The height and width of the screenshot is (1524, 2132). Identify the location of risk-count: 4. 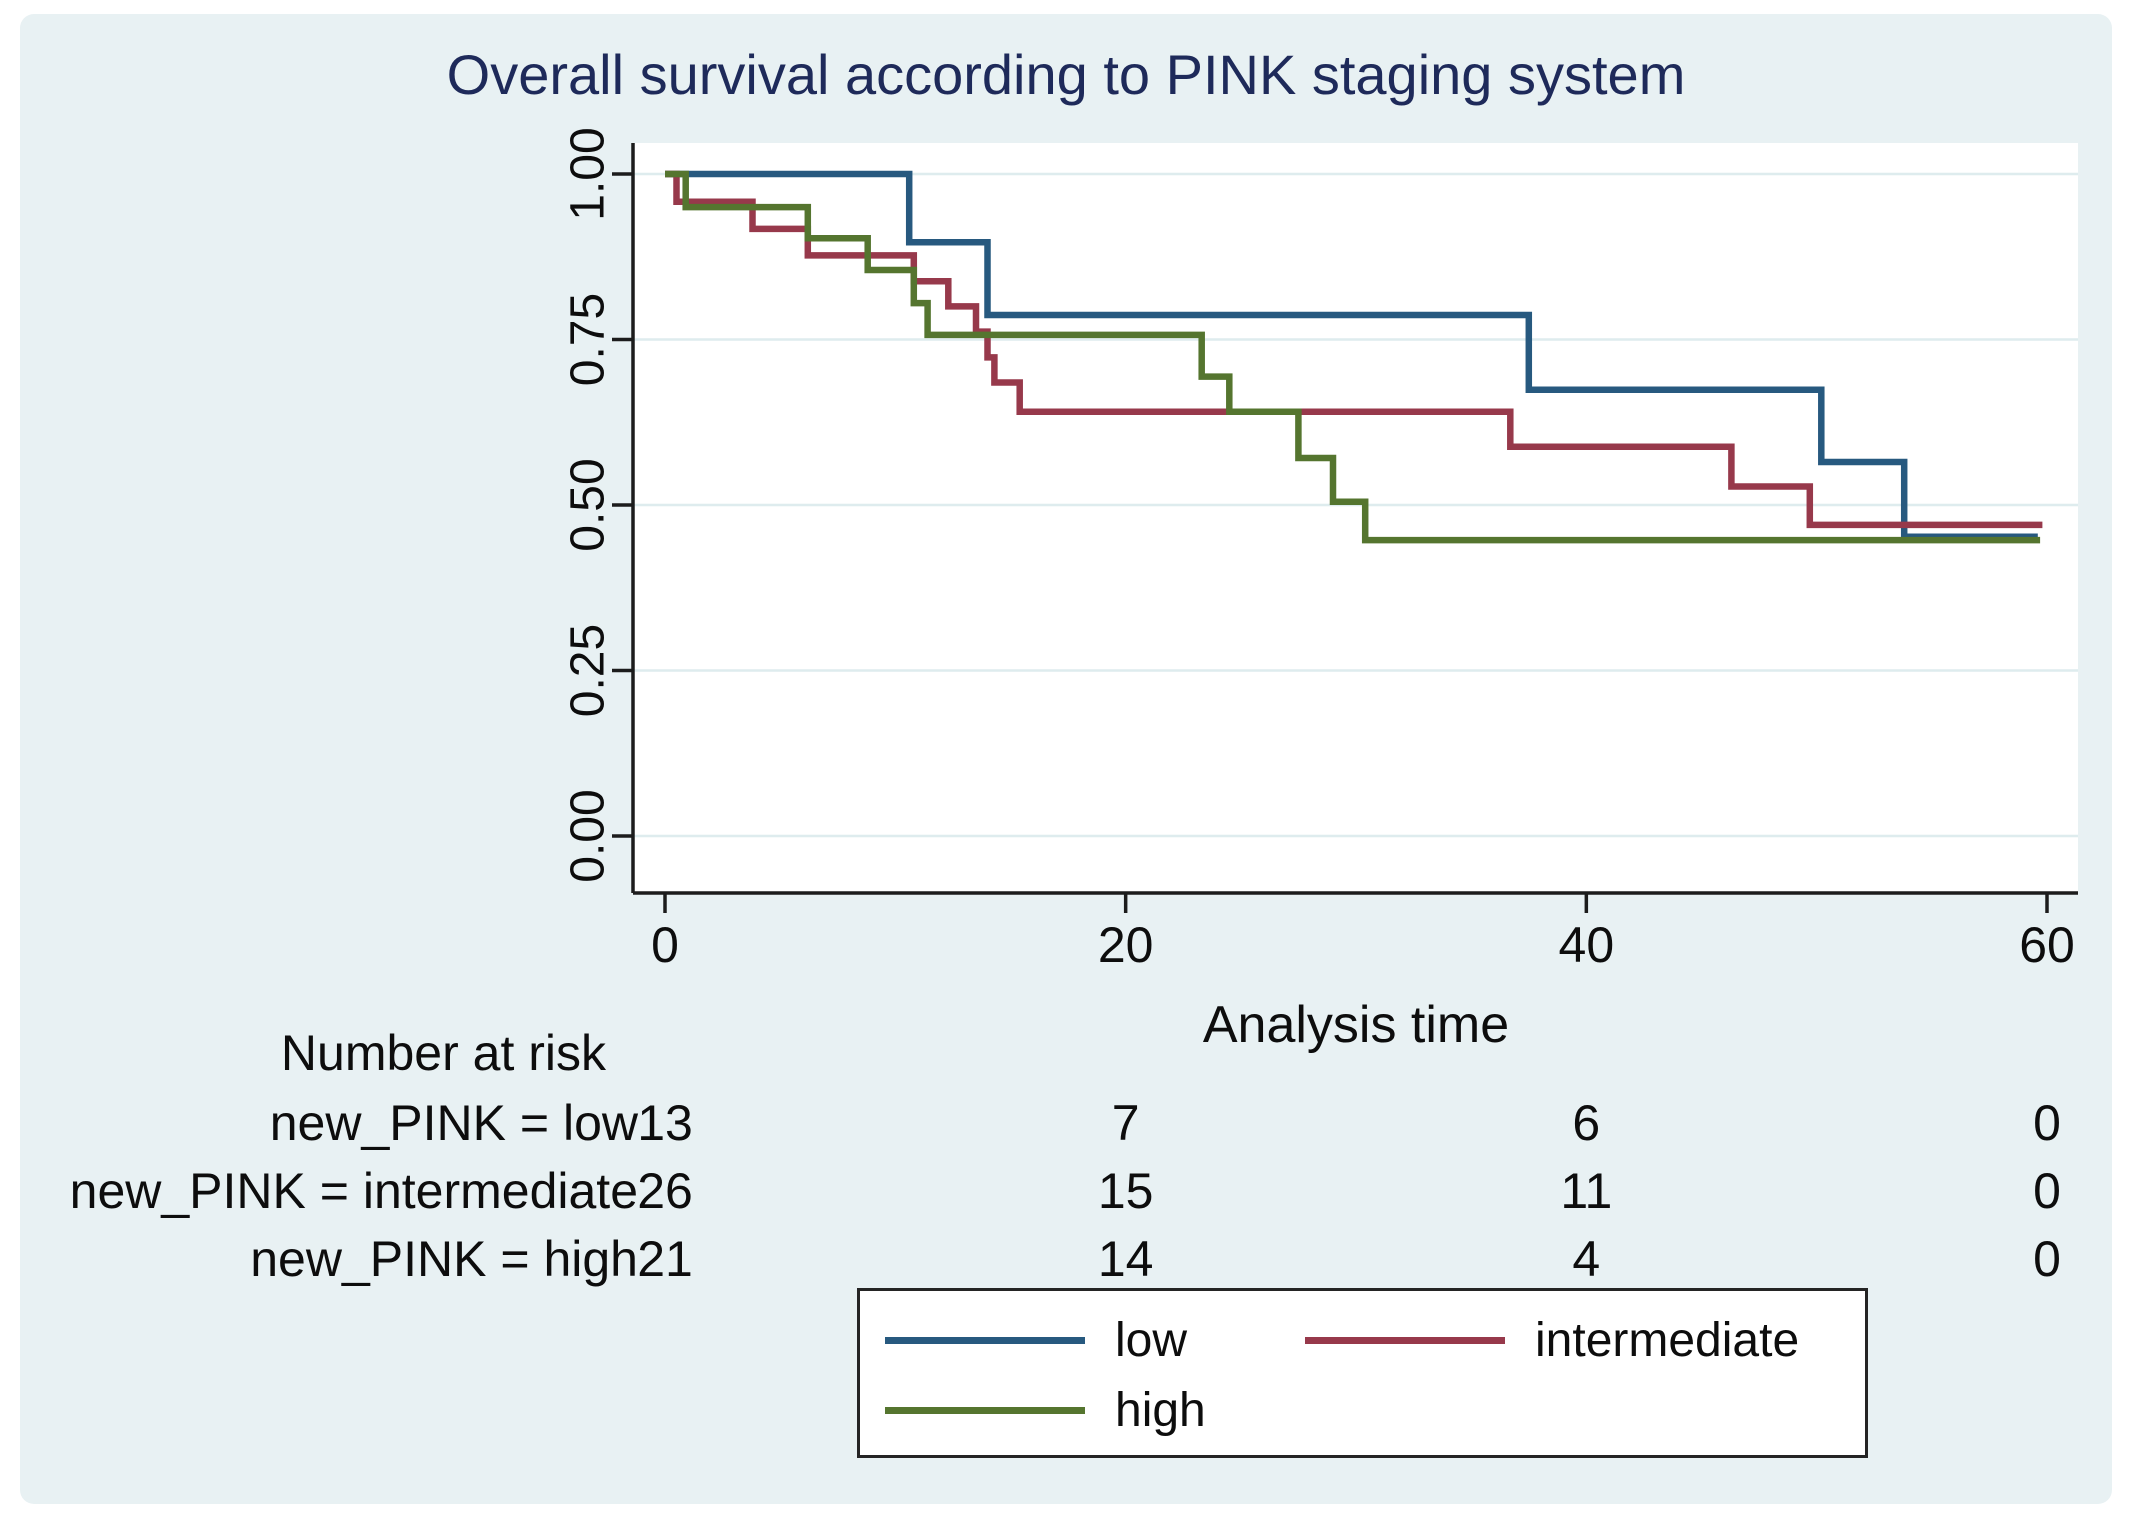
(1586, 1259).